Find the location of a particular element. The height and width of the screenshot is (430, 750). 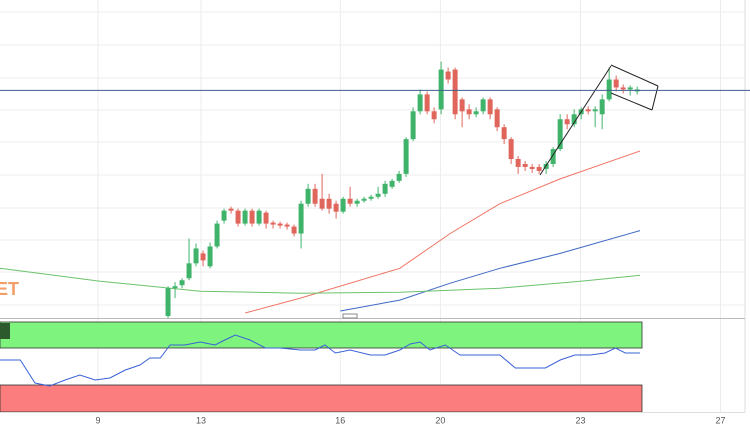

x-tick-label: 27 is located at coordinates (720, 420).